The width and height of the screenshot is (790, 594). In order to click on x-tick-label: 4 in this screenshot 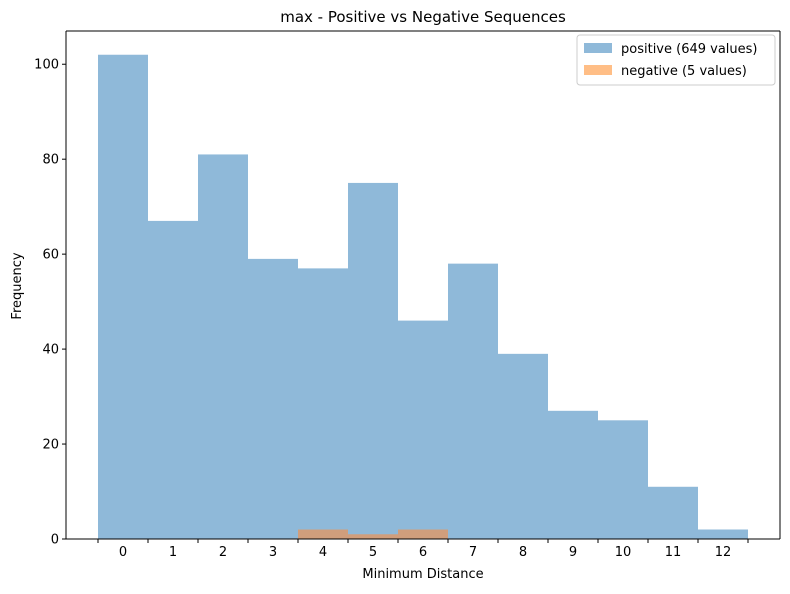, I will do `click(323, 552)`.